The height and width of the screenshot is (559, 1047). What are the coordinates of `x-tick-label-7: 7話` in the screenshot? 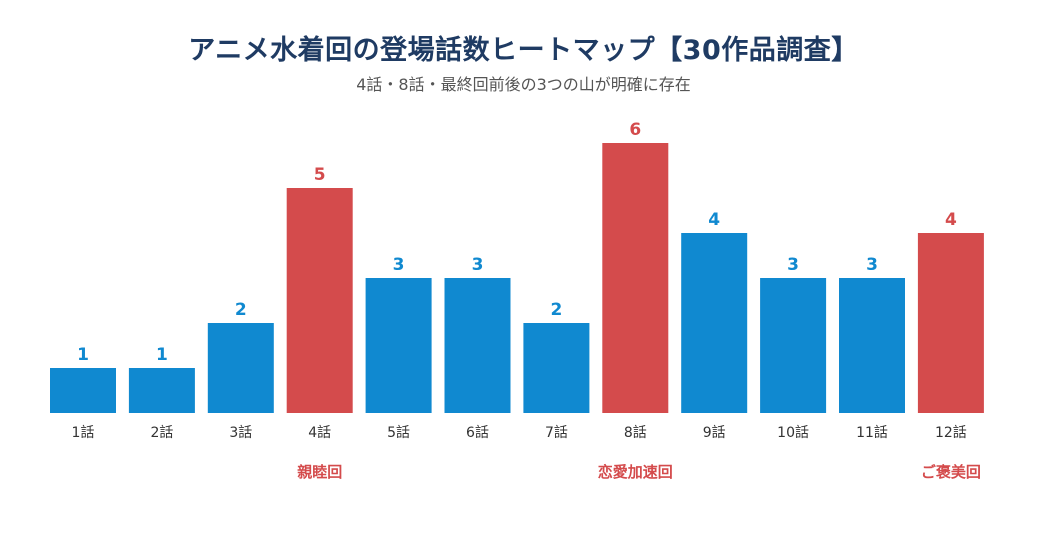 It's located at (556, 432).